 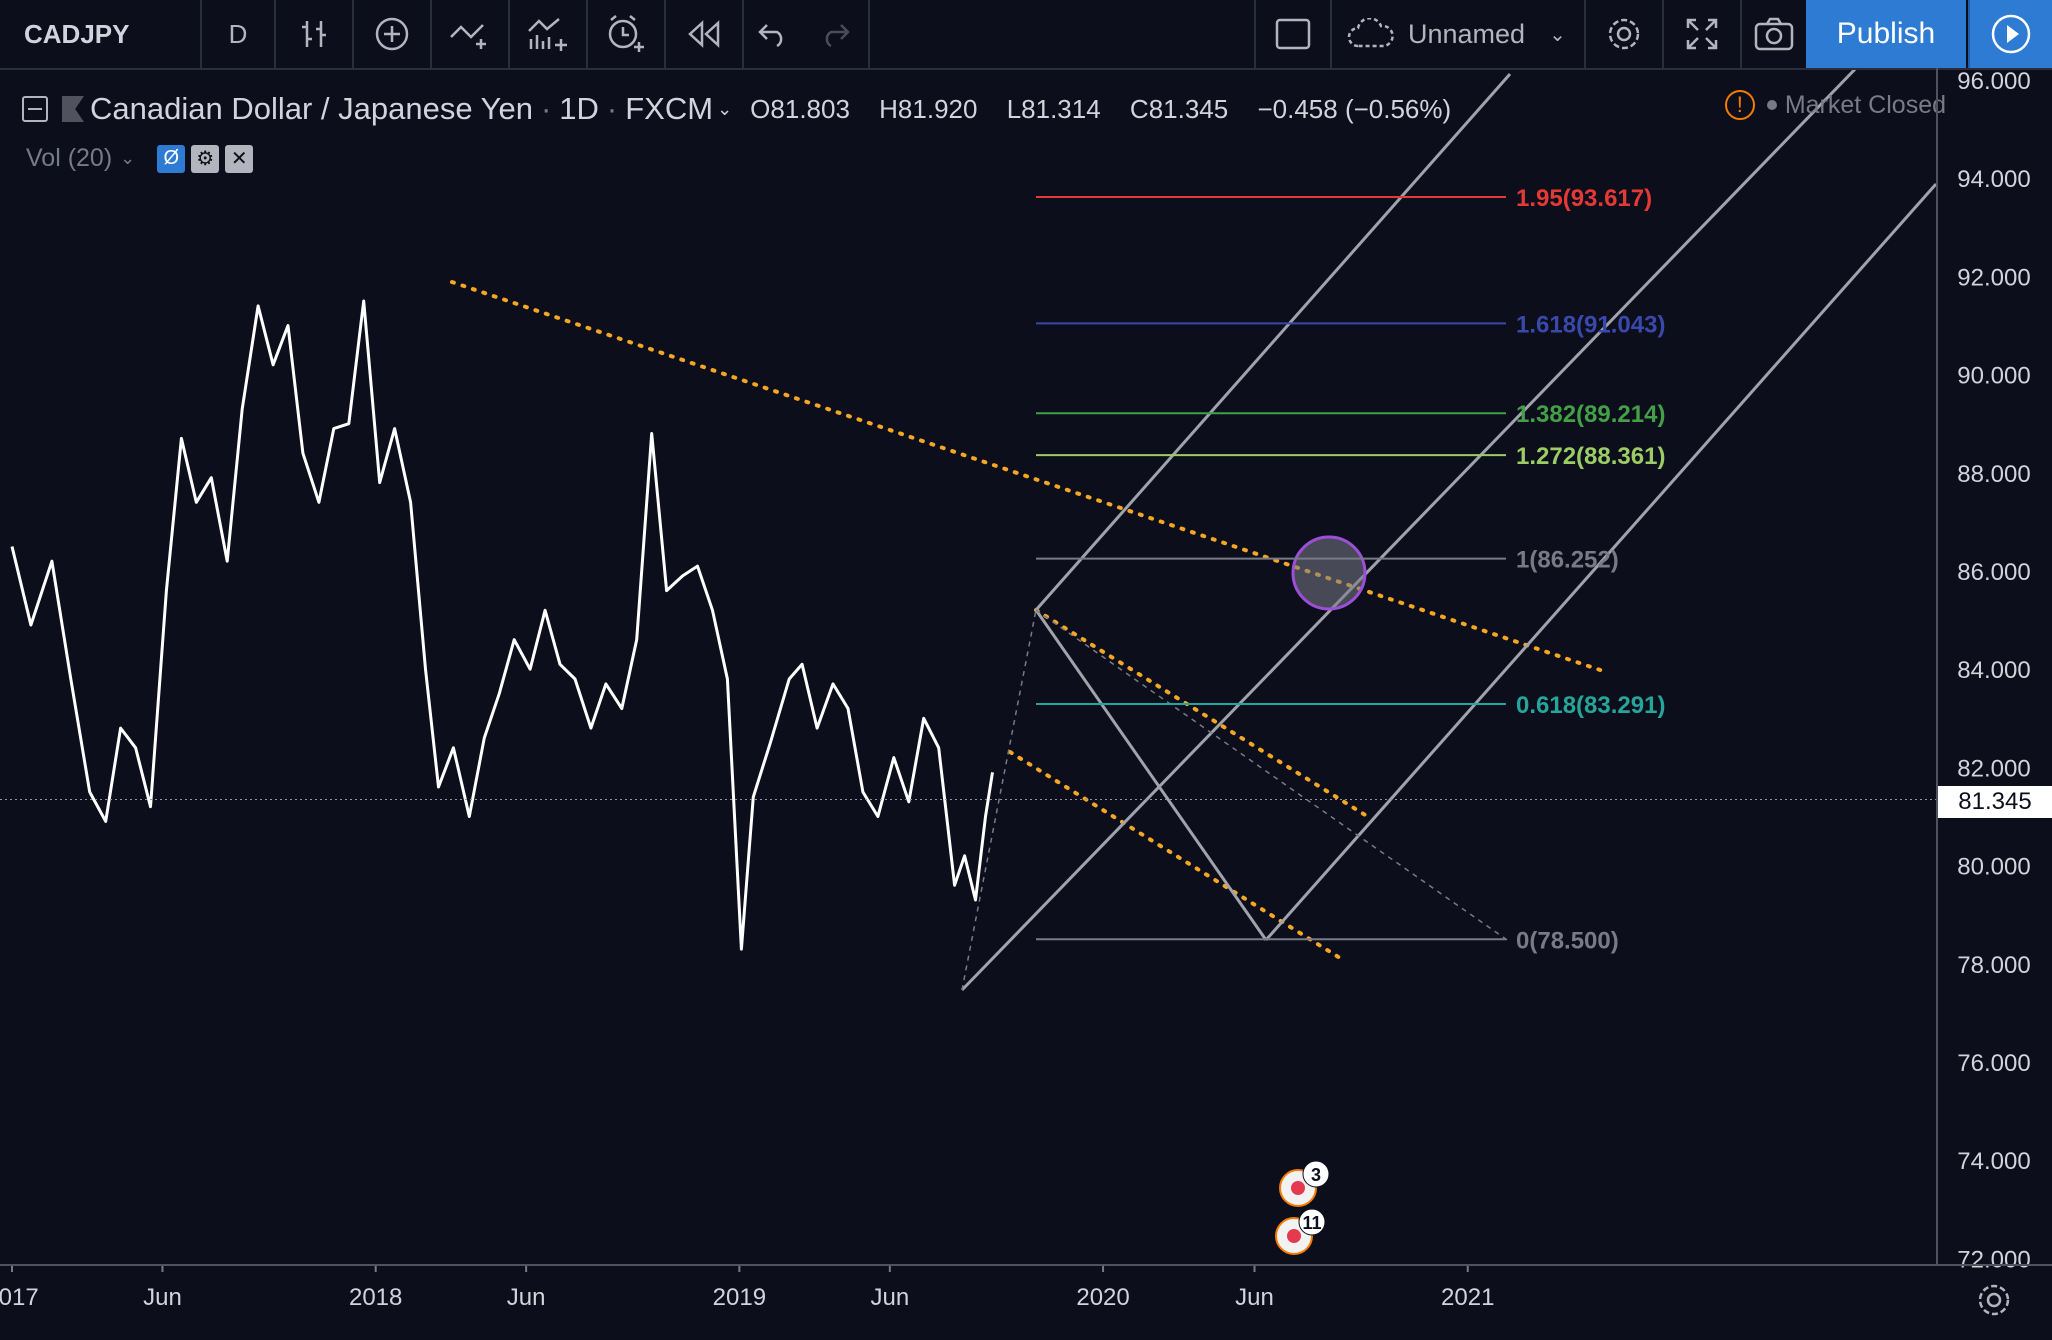 What do you see at coordinates (1993, 670) in the screenshot?
I see `y-tick-label: 84.000` at bounding box center [1993, 670].